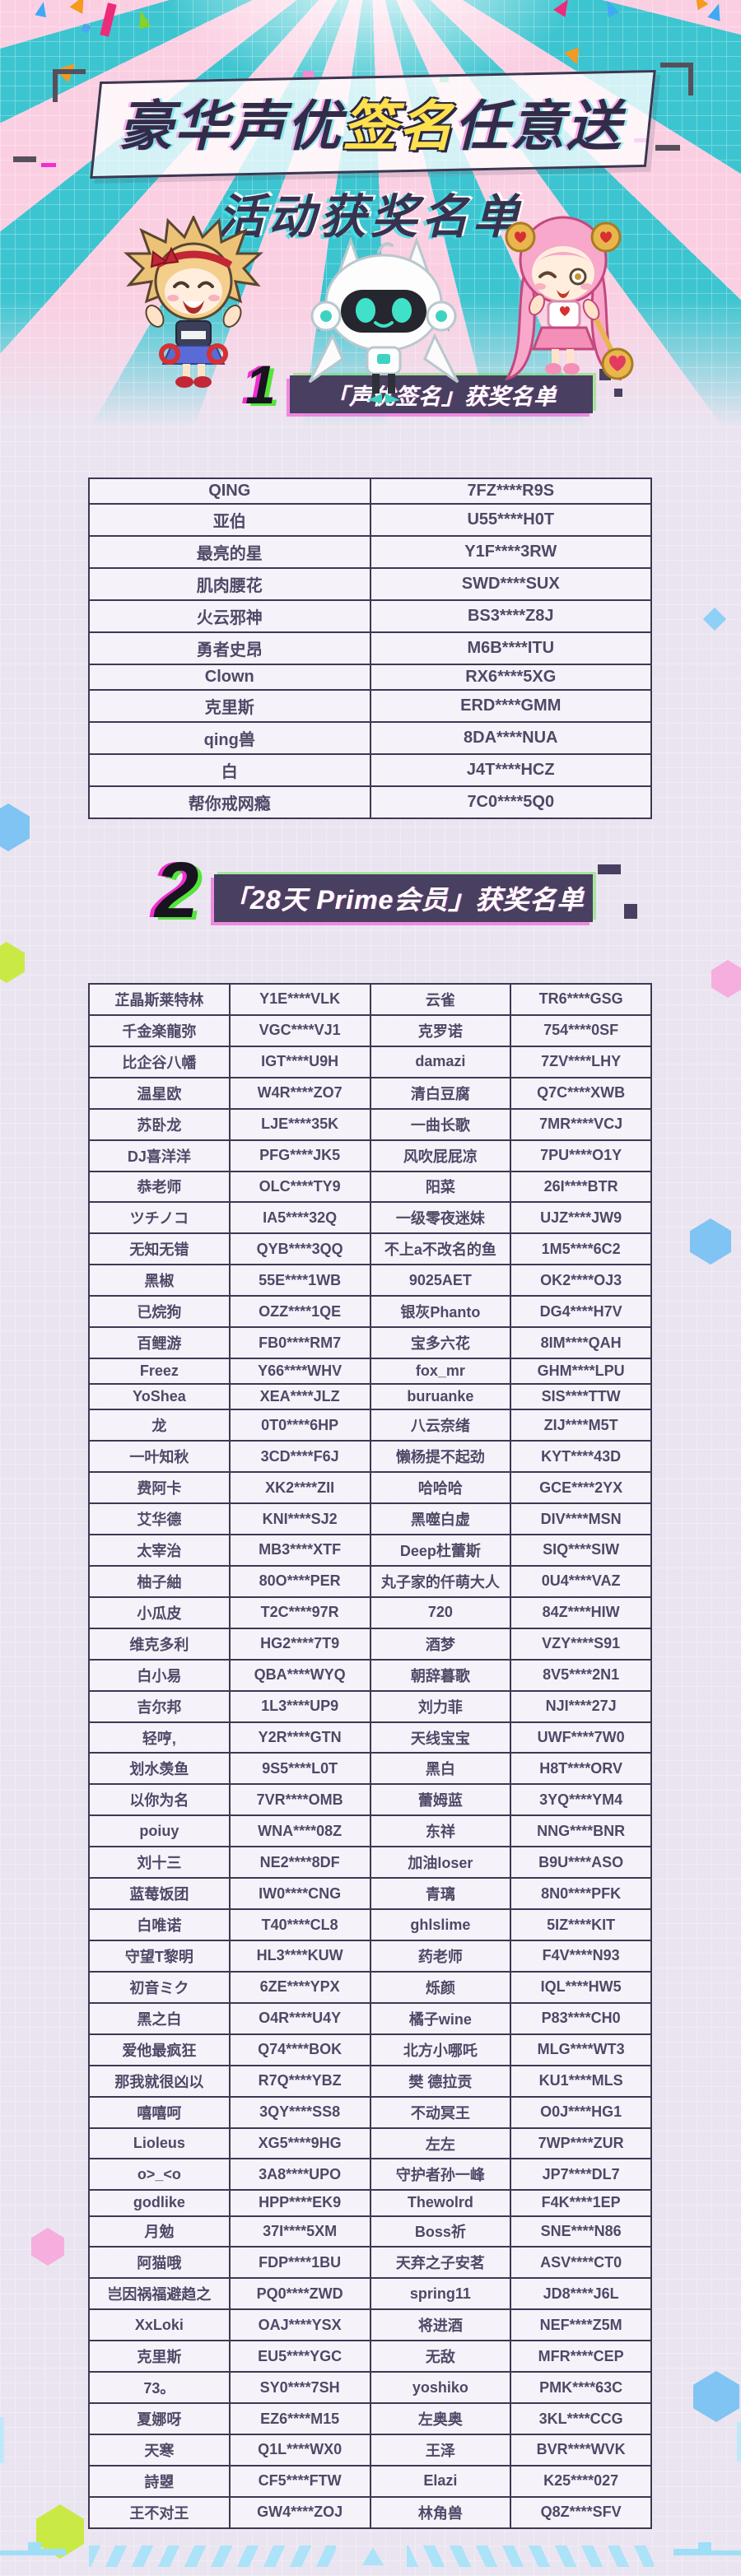 This screenshot has height=2576, width=741. What do you see at coordinates (159, 1488) in the screenshot?
I see `winner-name-cell: 费阿卡` at bounding box center [159, 1488].